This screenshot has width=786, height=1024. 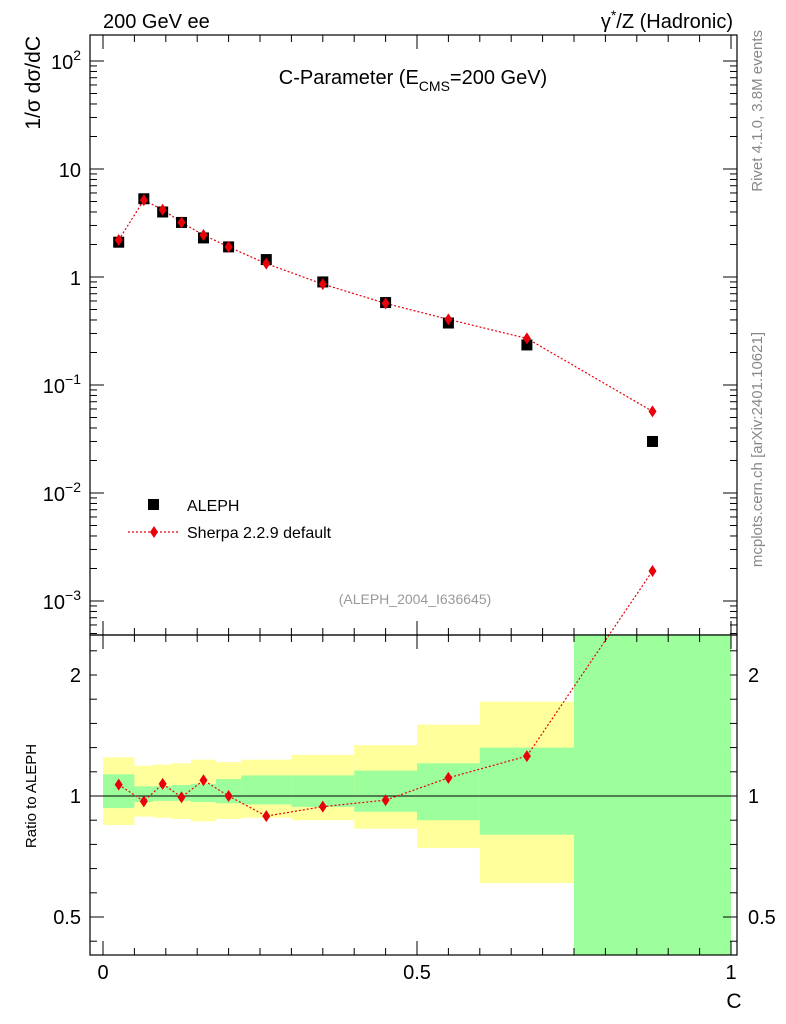 I want to click on header-star: *, so click(x=614, y=15).